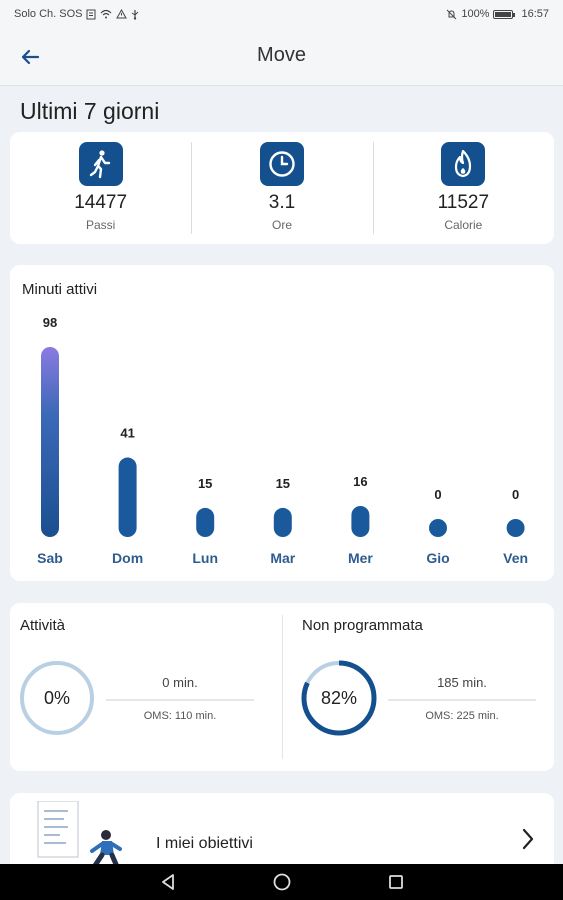  What do you see at coordinates (463, 164) in the screenshot?
I see `flame-icon` at bounding box center [463, 164].